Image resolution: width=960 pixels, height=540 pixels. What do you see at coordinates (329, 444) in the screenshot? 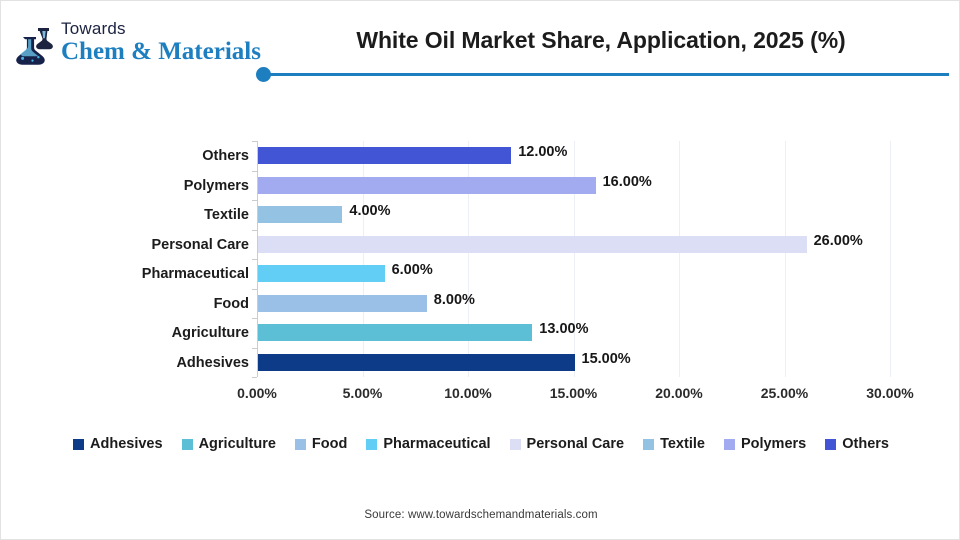
I see `legend-label: Food` at bounding box center [329, 444].